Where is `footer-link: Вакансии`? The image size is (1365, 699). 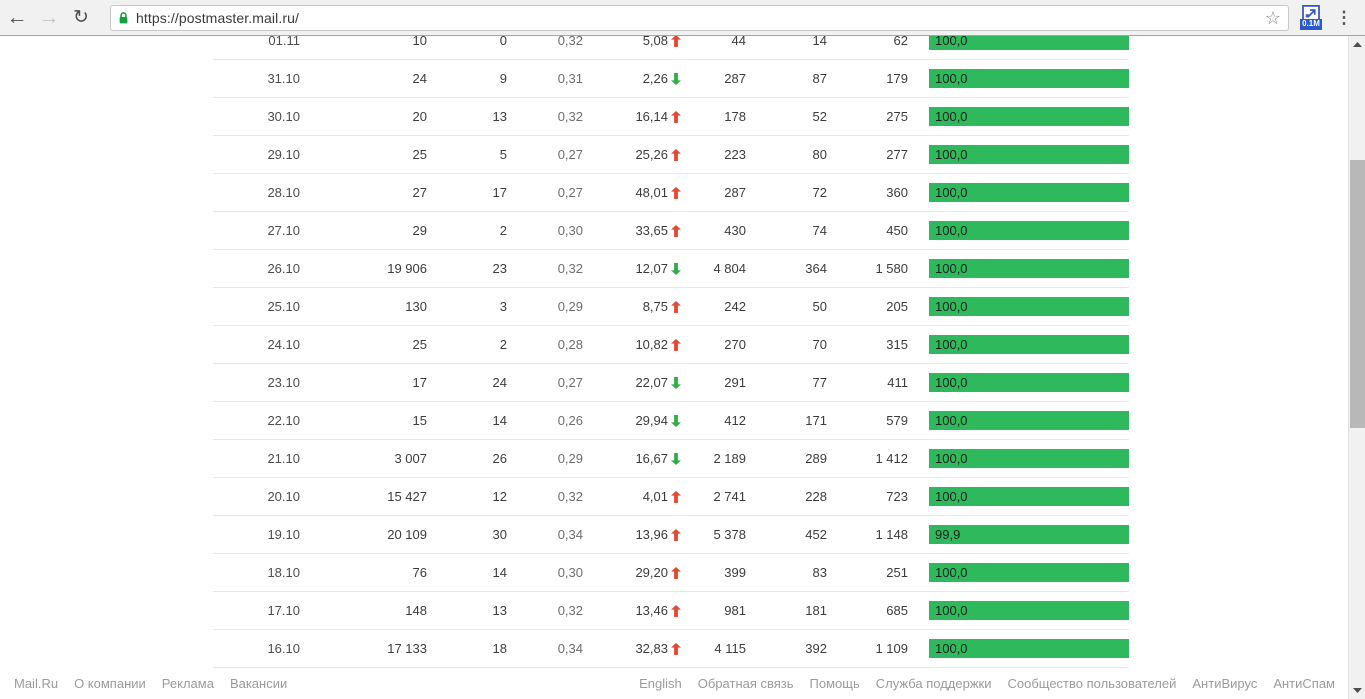
footer-link: Вакансии is located at coordinates (258, 683).